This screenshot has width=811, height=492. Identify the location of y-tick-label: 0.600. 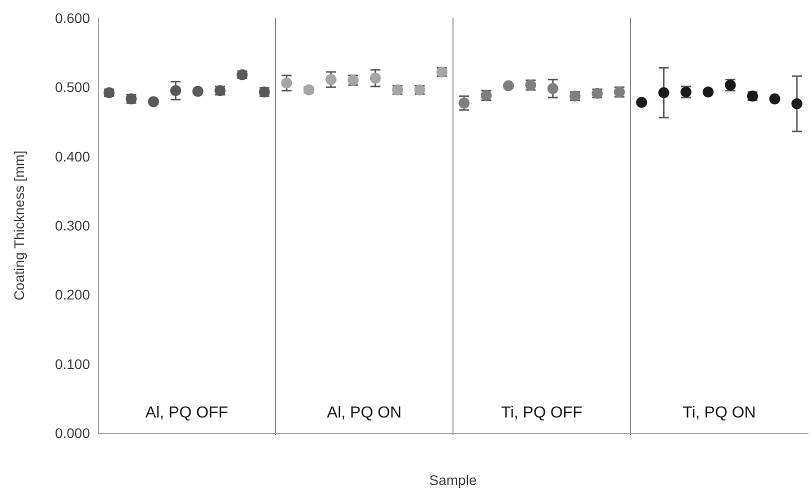
(72, 18).